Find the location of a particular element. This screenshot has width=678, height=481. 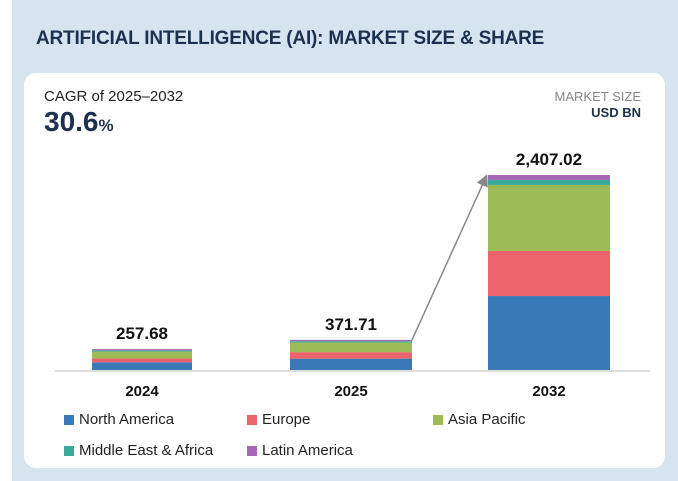

legend-label: Latin America is located at coordinates (307, 450).